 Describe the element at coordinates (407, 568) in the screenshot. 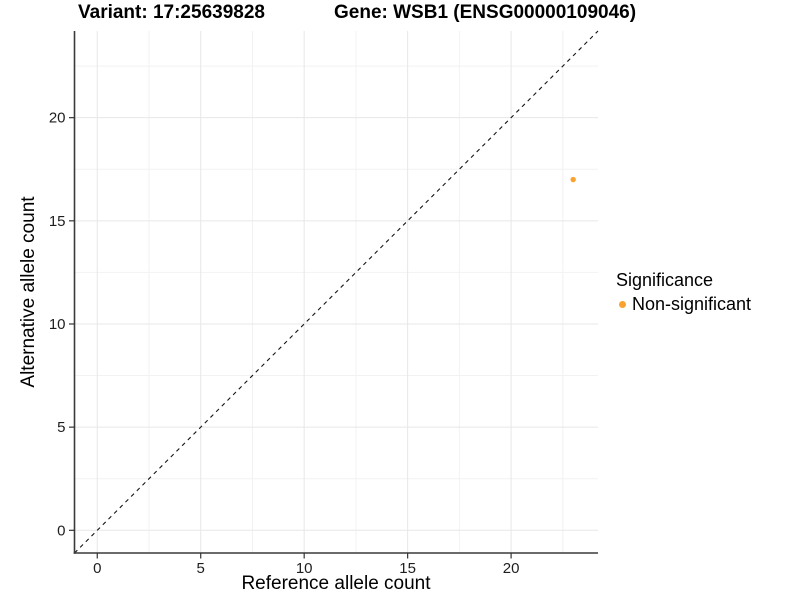

I see `x-tick-label: 15` at that location.